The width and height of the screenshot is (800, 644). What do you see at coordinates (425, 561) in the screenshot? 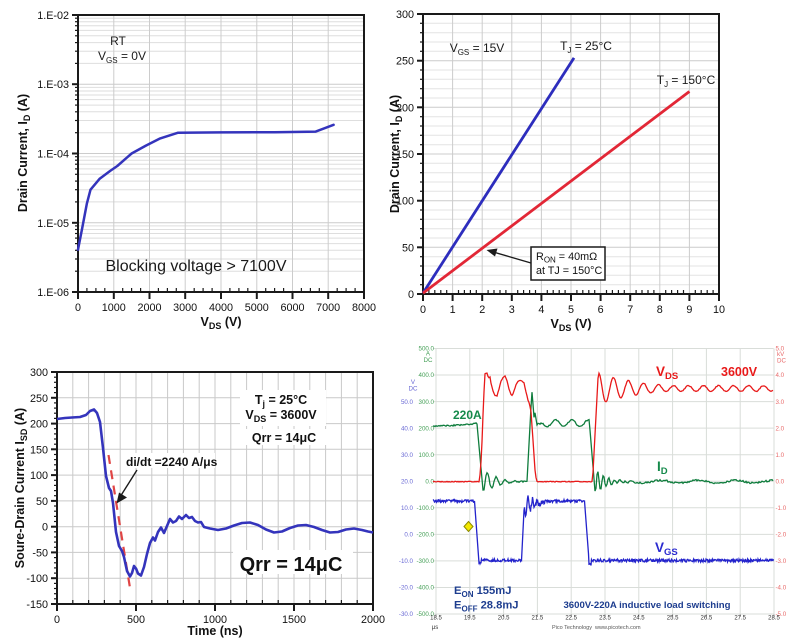
I see `svg-text: -300.0` at bounding box center [425, 561].